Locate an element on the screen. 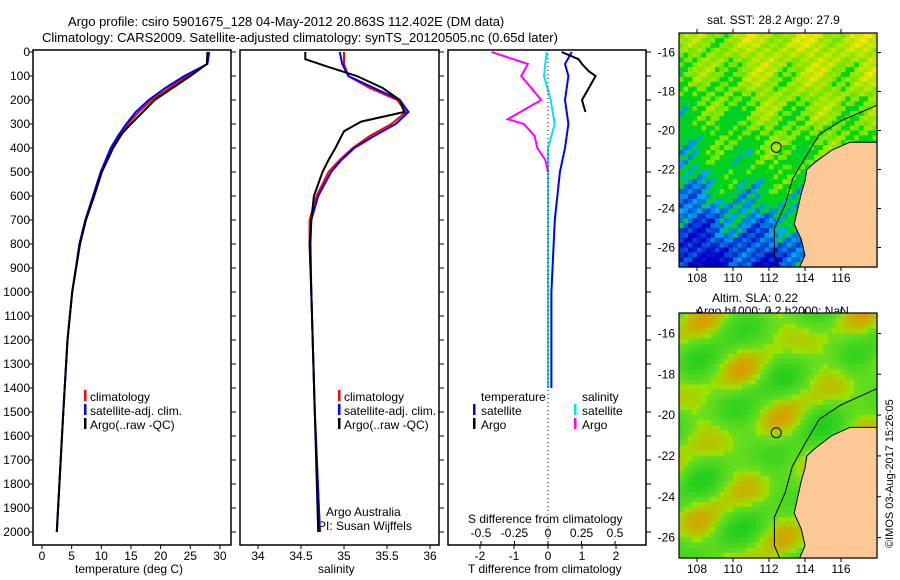  legend-swatch is located at coordinates (85, 395).